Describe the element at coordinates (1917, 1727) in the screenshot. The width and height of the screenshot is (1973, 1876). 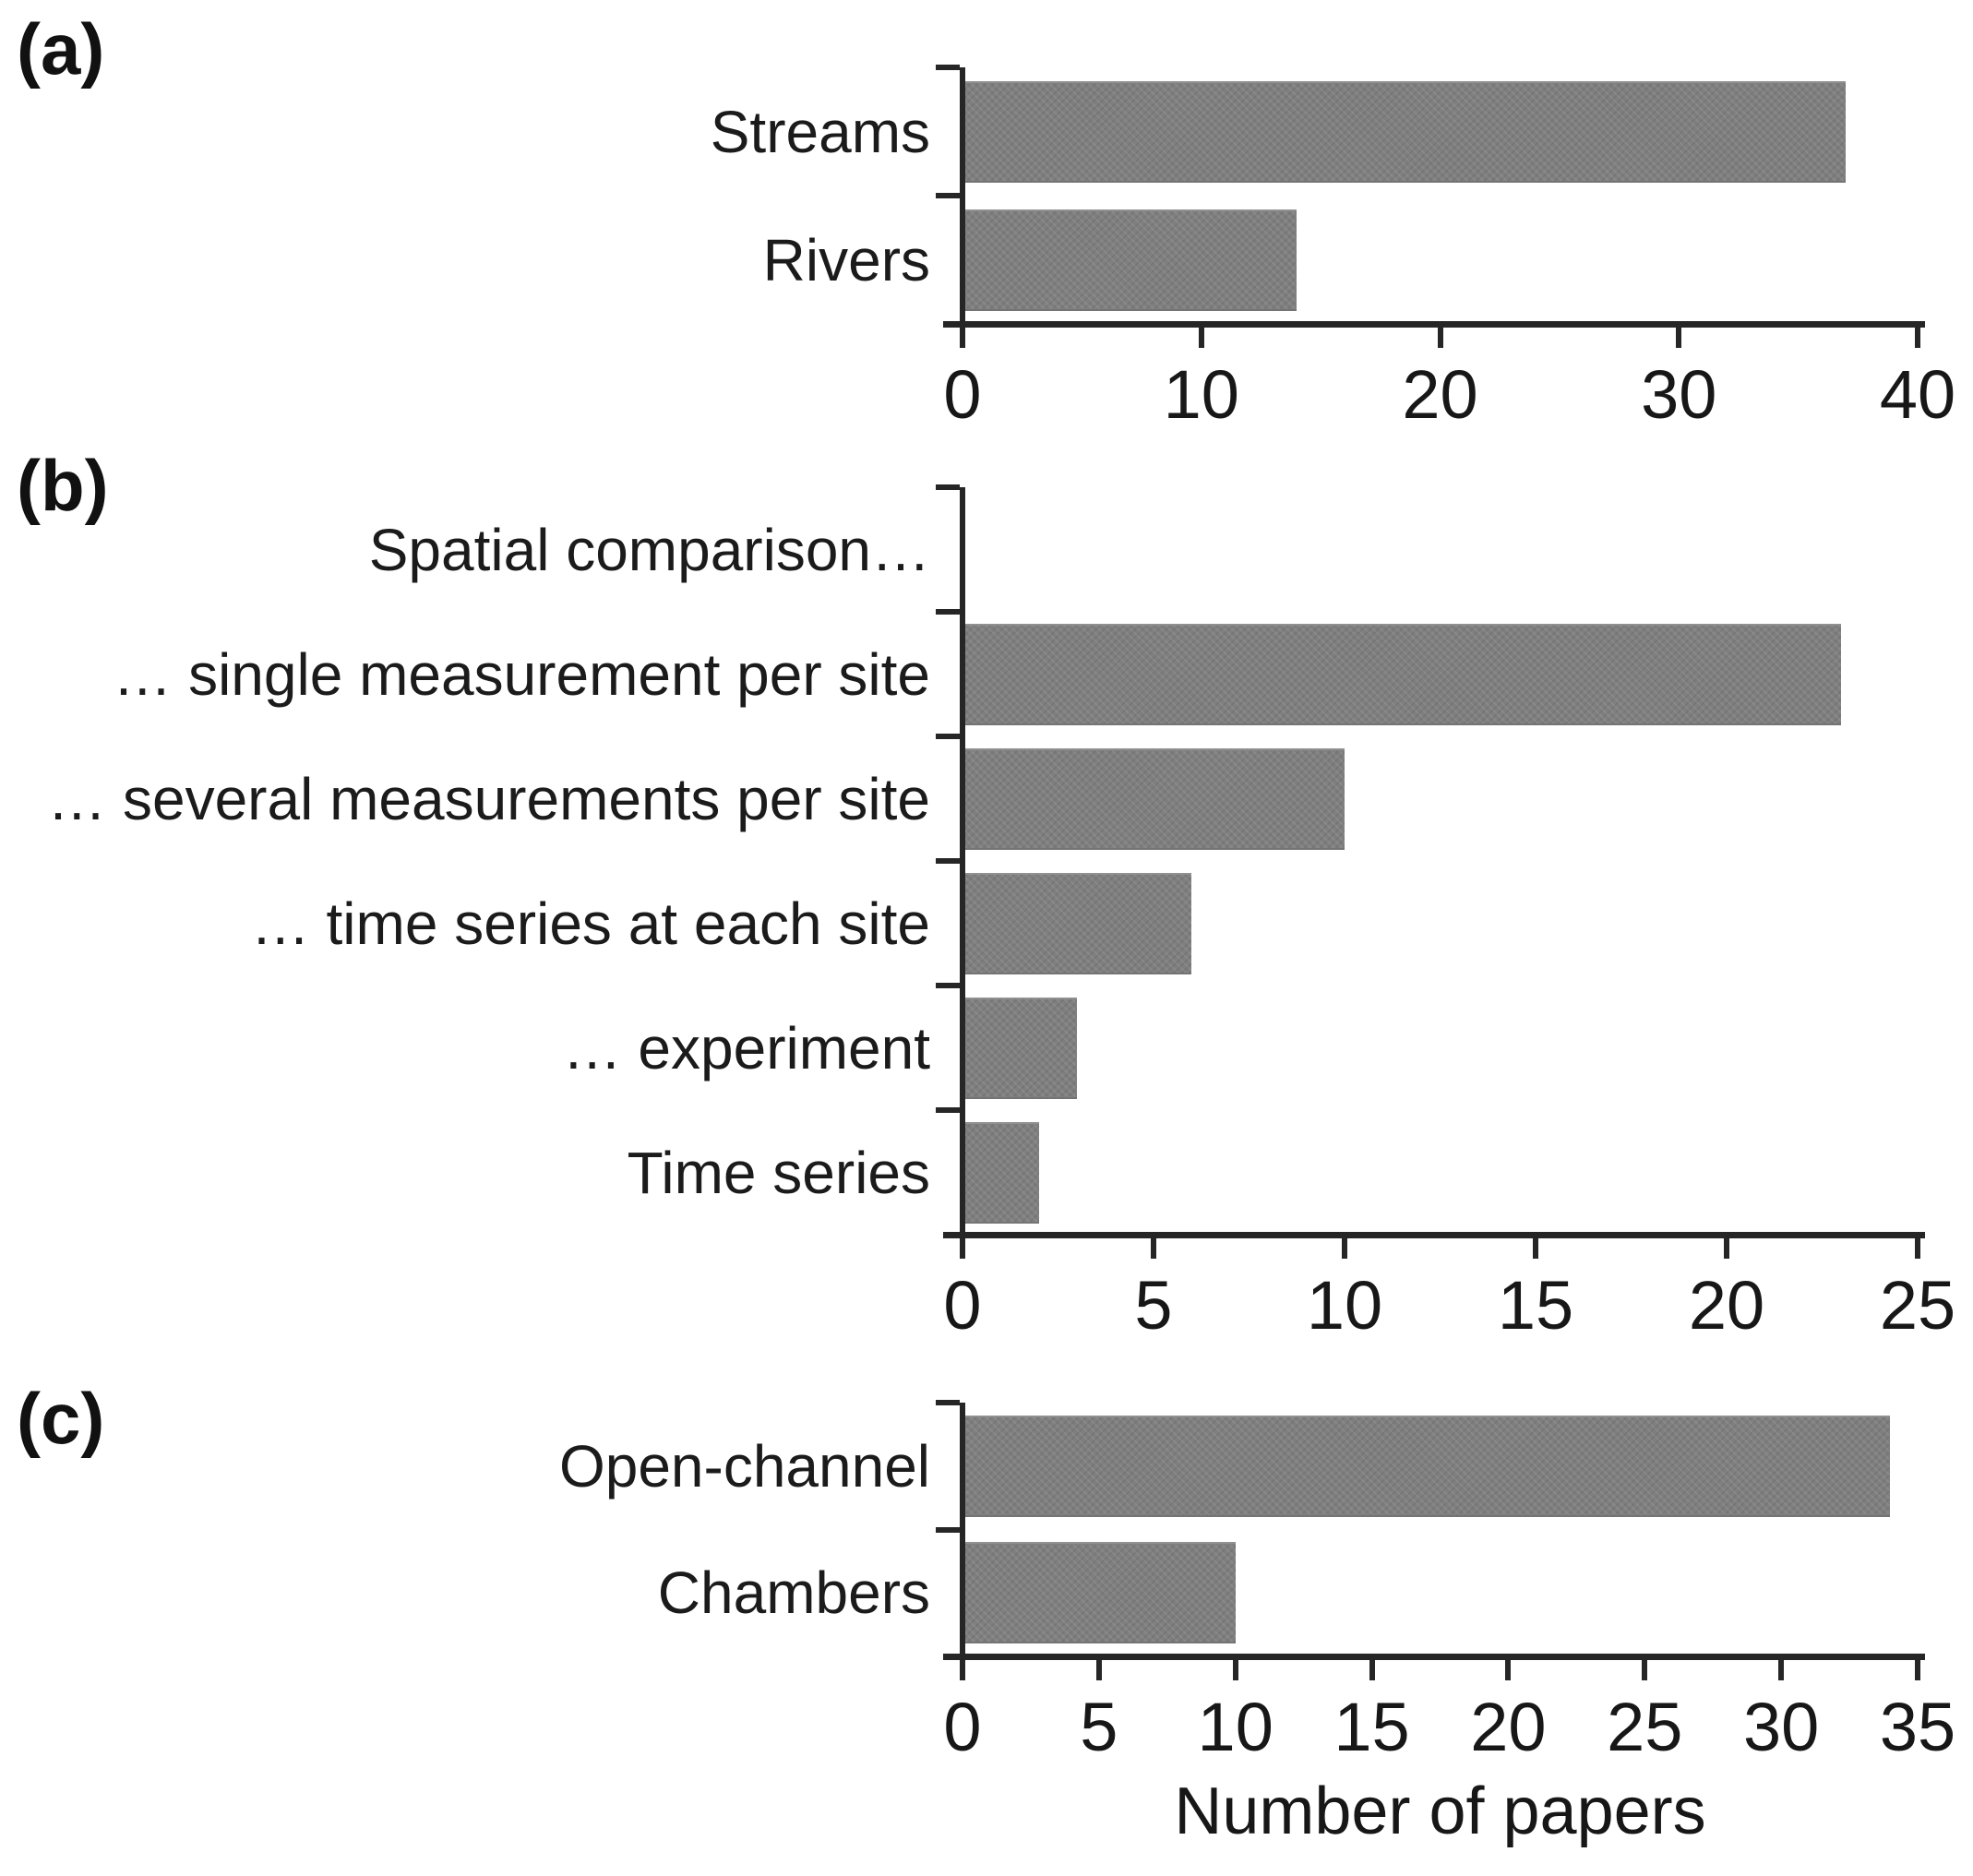
I see `x-tick-label: 35` at that location.